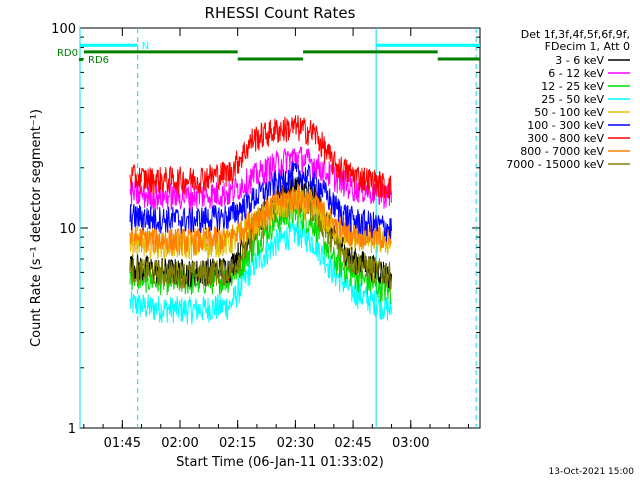 This screenshot has width=640, height=480. I want to click on series-line-12_25keV, so click(260, 252).